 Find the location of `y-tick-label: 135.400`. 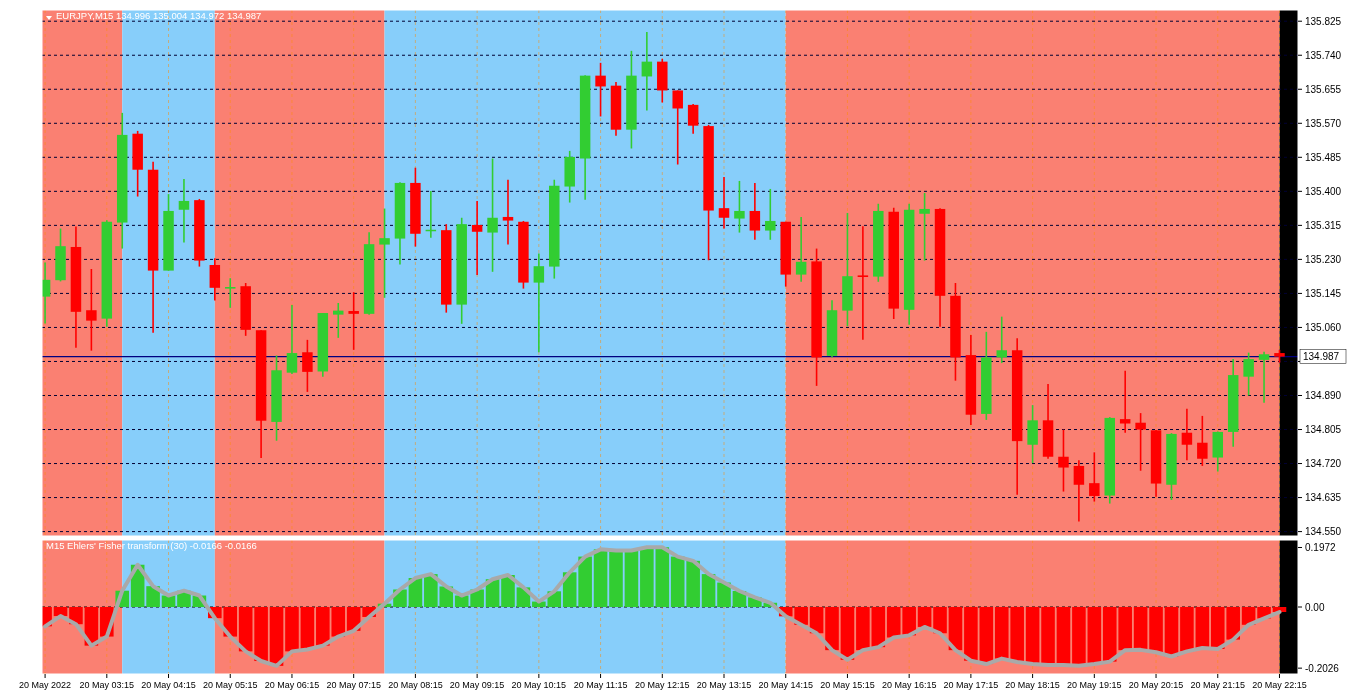

y-tick-label: 135.400 is located at coordinates (1323, 191).